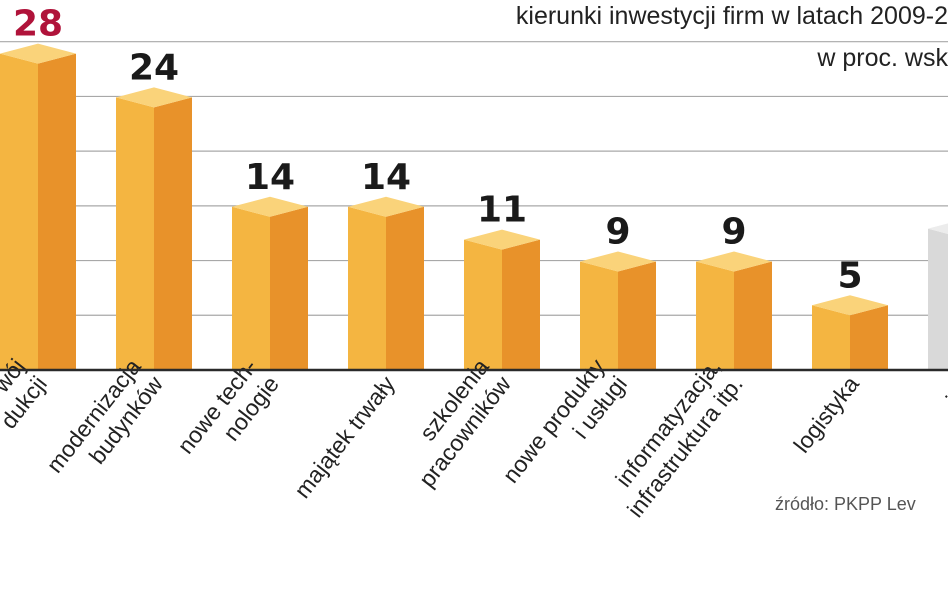 This screenshot has height=593, width=948. I want to click on tick-label-group: majątek trwały, so click(344, 437).